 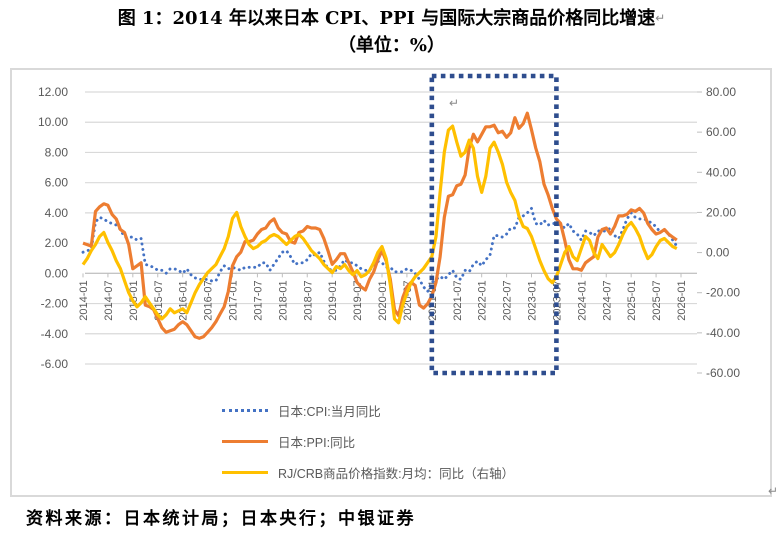 I want to click on legend-swatch-cpi-dotted-line, so click(x=245, y=410).